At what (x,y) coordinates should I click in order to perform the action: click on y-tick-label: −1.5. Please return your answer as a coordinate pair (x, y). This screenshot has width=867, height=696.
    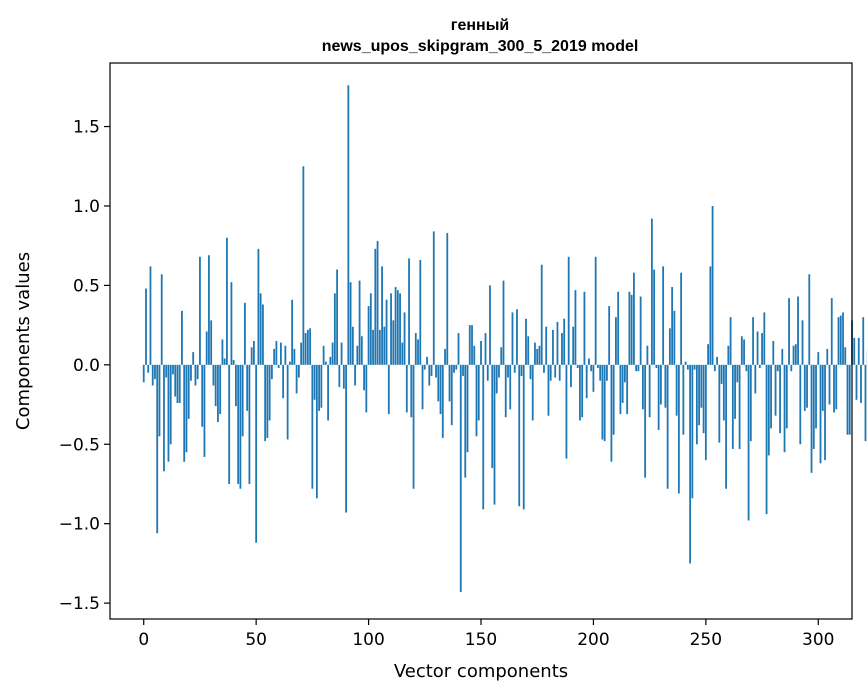
    Looking at the image, I should click on (79, 604).